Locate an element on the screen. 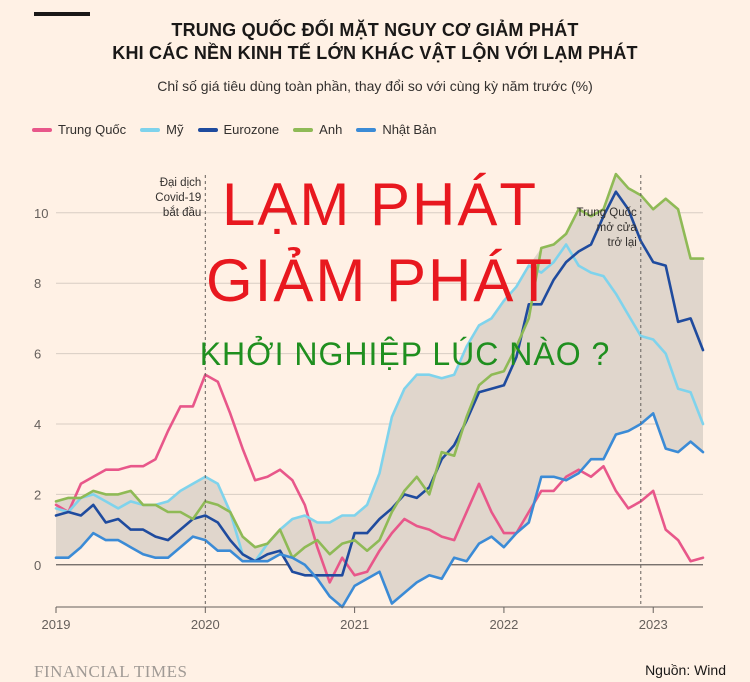 The image size is (750, 682). chart-title-line-1: TRUNG QUỐC ĐỐI MẶT NGUY CƠ GIẢM PHÁT is located at coordinates (375, 30).